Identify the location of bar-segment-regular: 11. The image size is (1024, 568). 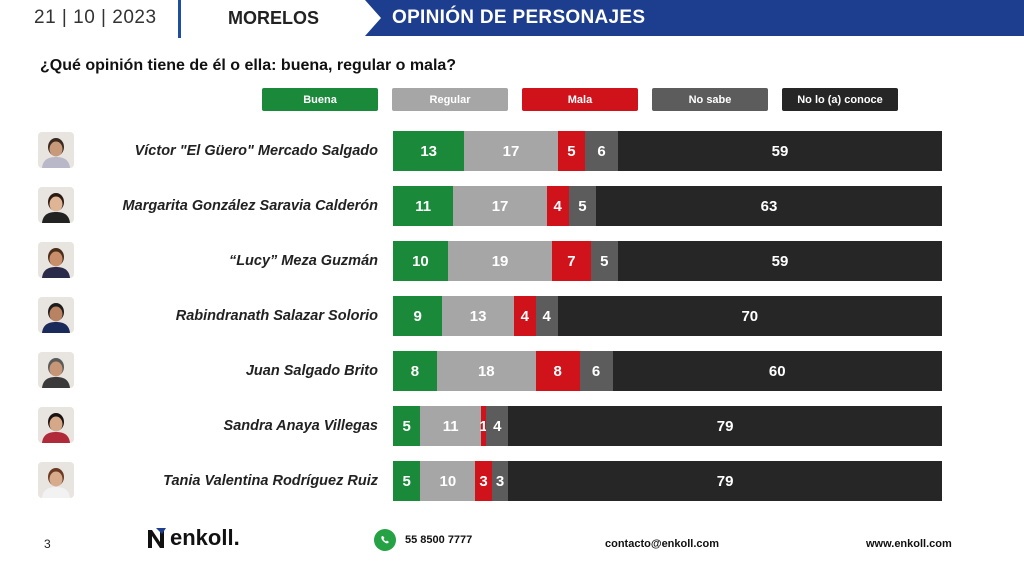
(450, 426).